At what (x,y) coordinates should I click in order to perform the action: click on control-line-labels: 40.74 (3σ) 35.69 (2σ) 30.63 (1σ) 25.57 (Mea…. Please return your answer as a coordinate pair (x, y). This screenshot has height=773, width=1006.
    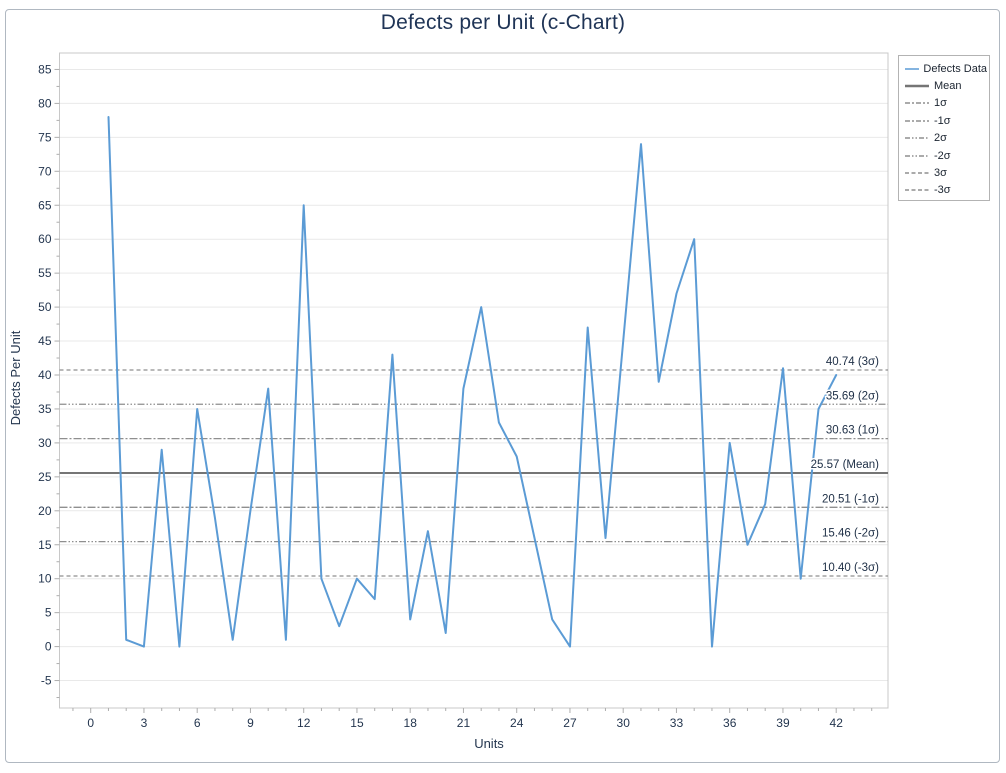
    Looking at the image, I should click on (845, 464).